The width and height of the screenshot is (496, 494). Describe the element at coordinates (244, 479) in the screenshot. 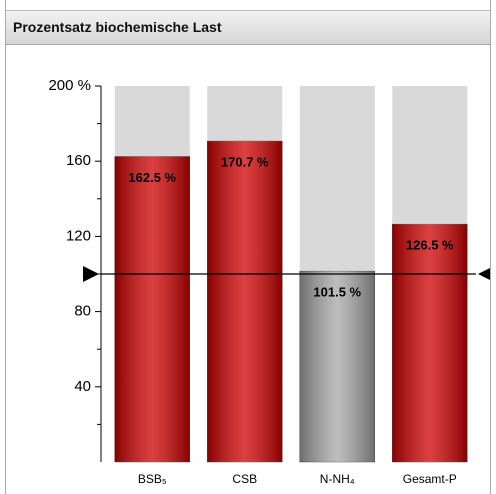

I see `x-tick-label: CSB` at that location.